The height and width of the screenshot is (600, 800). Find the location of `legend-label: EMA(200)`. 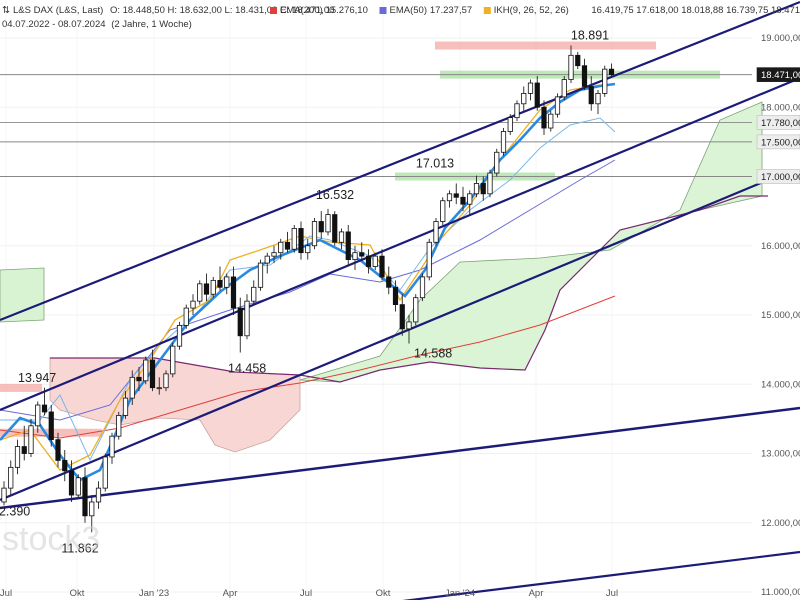

legend-label: EMA(200) is located at coordinates (301, 10).